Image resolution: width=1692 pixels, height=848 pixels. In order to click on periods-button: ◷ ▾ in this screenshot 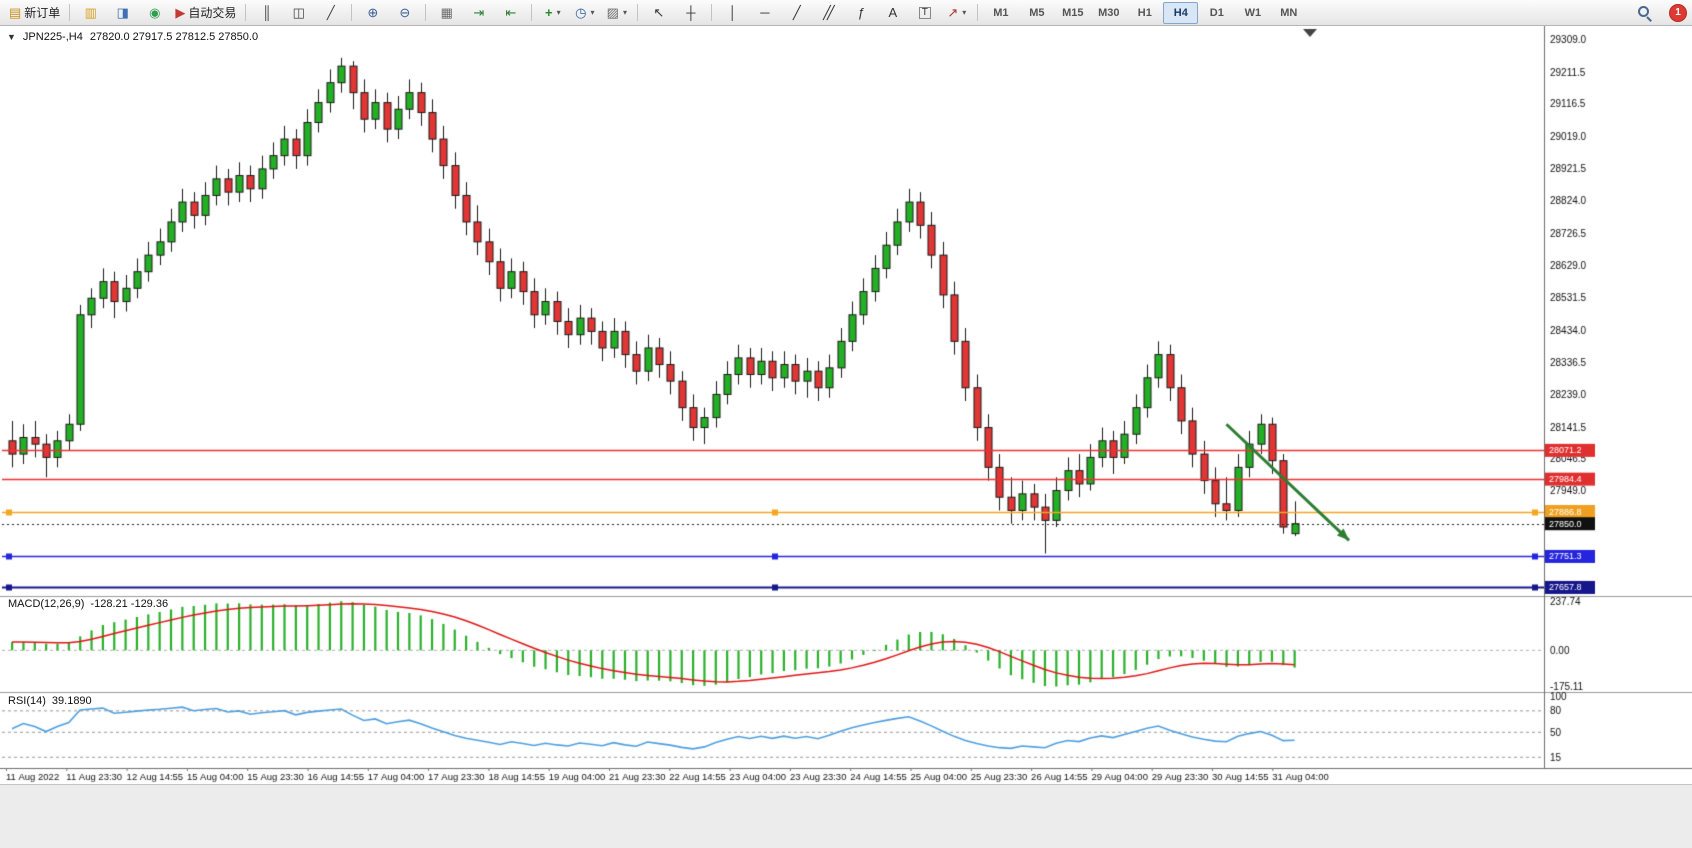, I will do `click(584, 13)`.